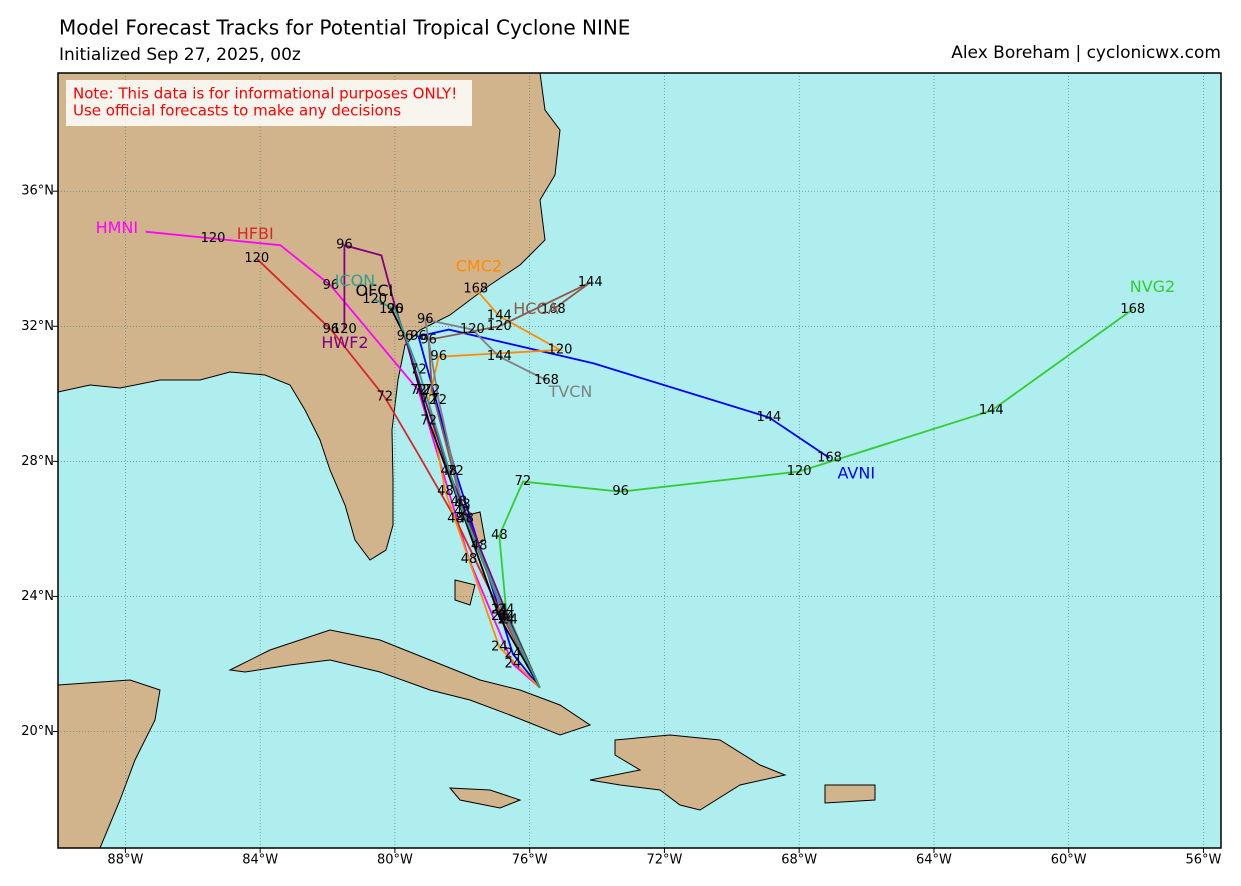 Image resolution: width=1241 pixels, height=886 pixels. What do you see at coordinates (1069, 860) in the screenshot?
I see `x-tick-label: 60°W` at bounding box center [1069, 860].